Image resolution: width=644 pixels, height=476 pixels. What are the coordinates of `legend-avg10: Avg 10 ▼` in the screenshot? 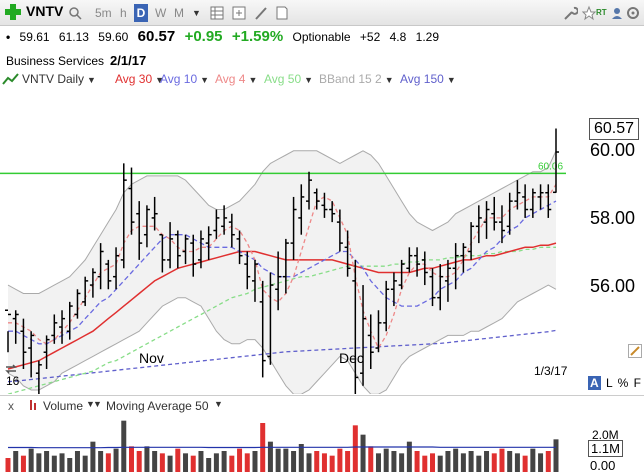 It's located at (185, 79).